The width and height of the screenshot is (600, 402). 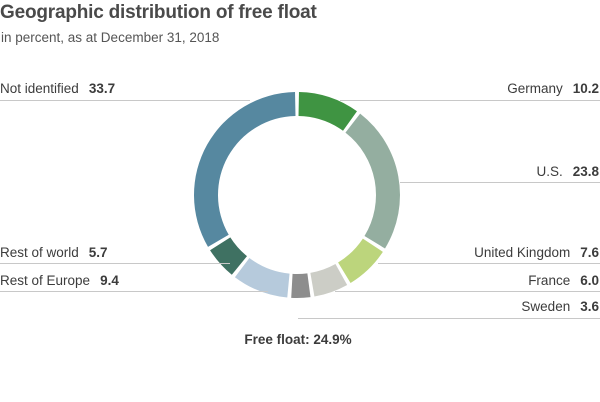 I want to click on label-name: Germany, so click(x=535, y=88).